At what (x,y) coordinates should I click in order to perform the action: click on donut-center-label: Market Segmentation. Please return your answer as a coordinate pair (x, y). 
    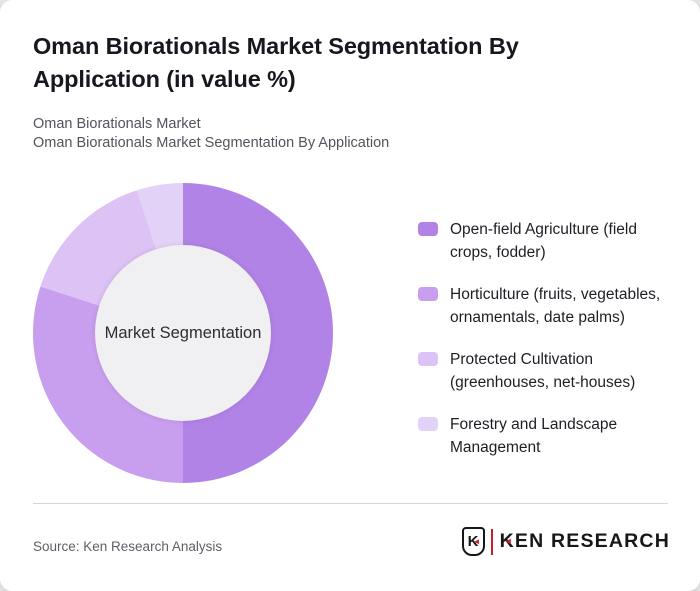
    Looking at the image, I should click on (183, 332).